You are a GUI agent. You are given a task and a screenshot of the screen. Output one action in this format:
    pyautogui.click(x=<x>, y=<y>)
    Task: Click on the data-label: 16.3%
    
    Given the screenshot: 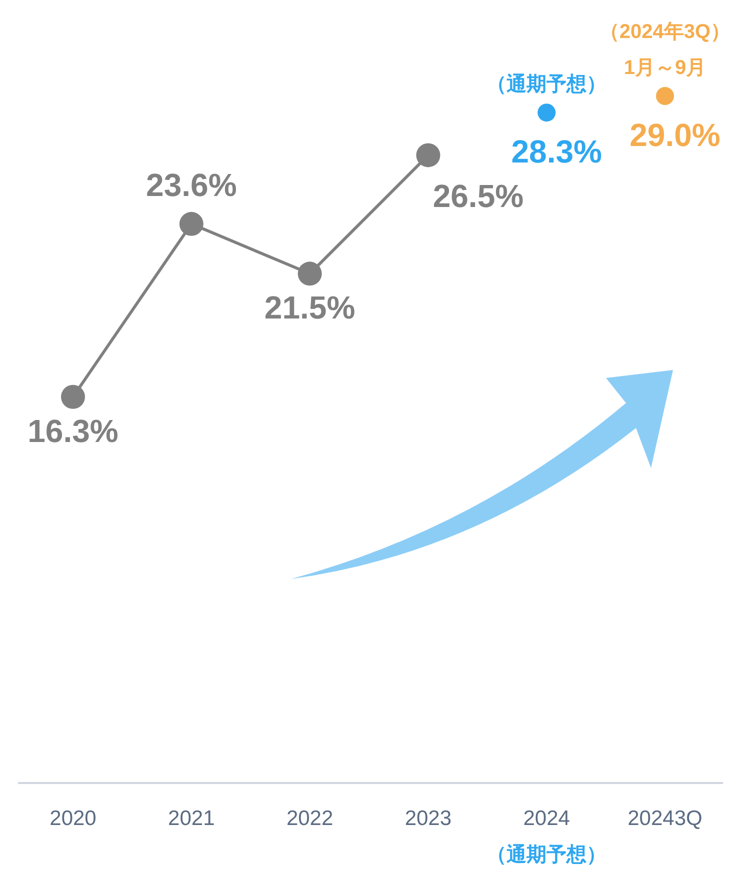 What is the action you would take?
    pyautogui.click(x=73, y=430)
    